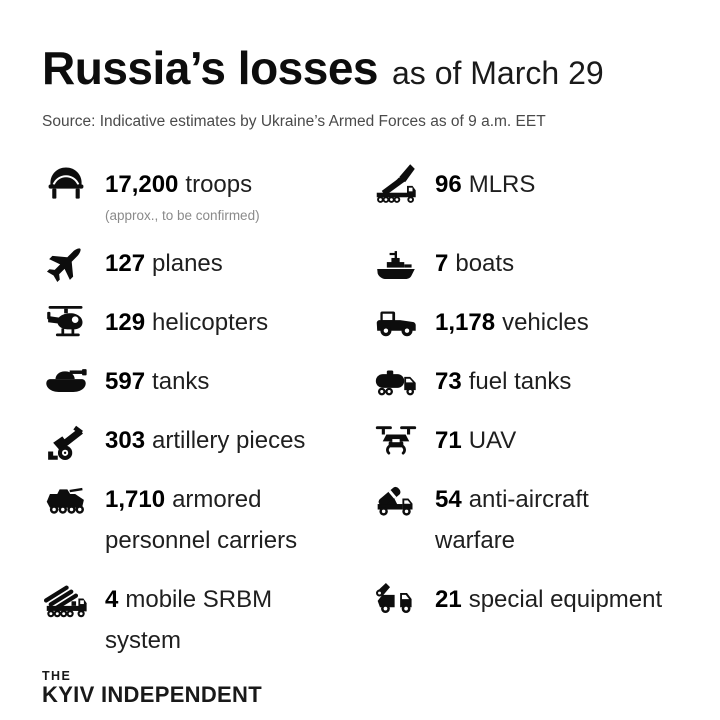  I want to click on loss-value: 54, so click(448, 499).